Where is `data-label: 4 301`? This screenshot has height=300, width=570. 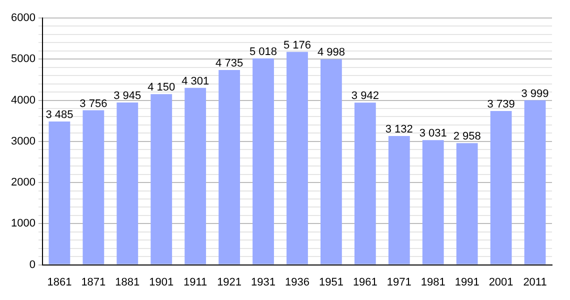
data-label: 4 301 is located at coordinates (196, 81).